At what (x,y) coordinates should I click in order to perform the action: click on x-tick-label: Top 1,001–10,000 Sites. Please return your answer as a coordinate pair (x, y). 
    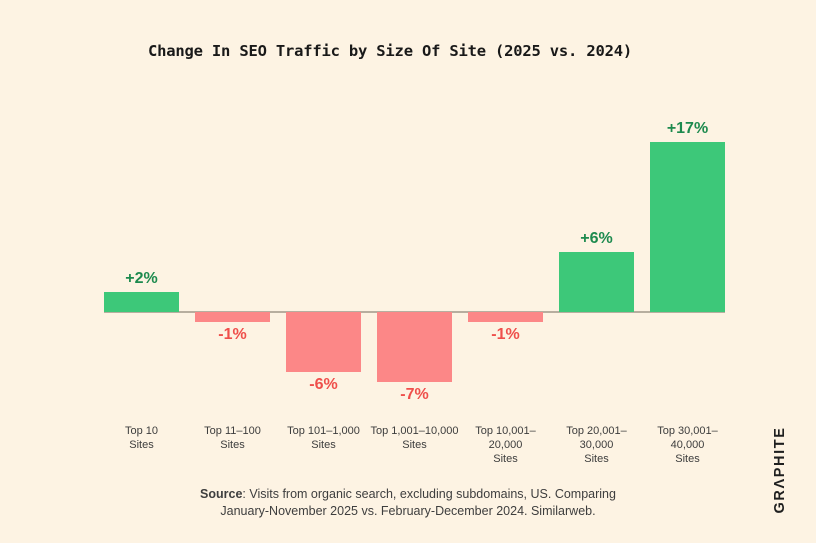
    Looking at the image, I should click on (414, 438).